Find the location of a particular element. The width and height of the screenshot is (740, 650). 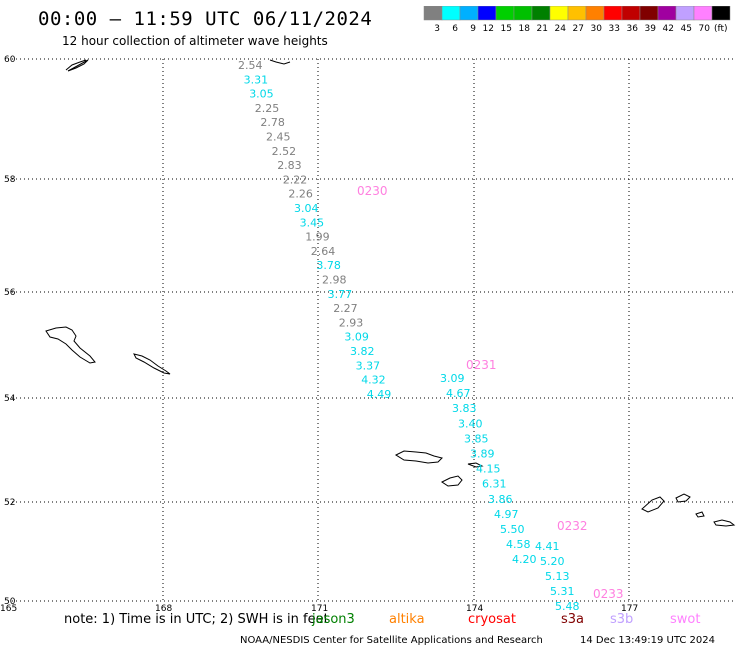

swh-value: 4.49 is located at coordinates (379, 394).